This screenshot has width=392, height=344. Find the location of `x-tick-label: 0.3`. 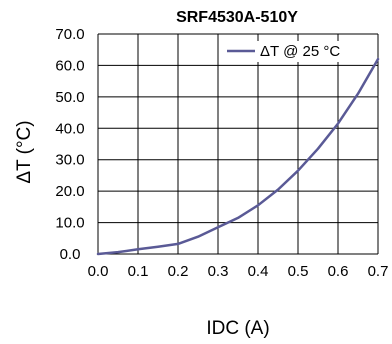

x-tick-label: 0.3 is located at coordinates (218, 271).